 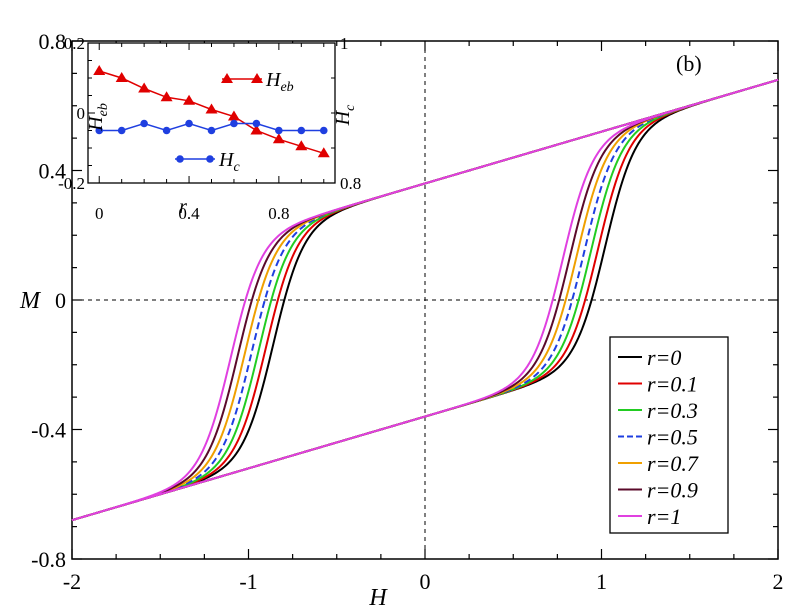 I want to click on inset-left-tick-label: -0.2, so click(x=71, y=183).